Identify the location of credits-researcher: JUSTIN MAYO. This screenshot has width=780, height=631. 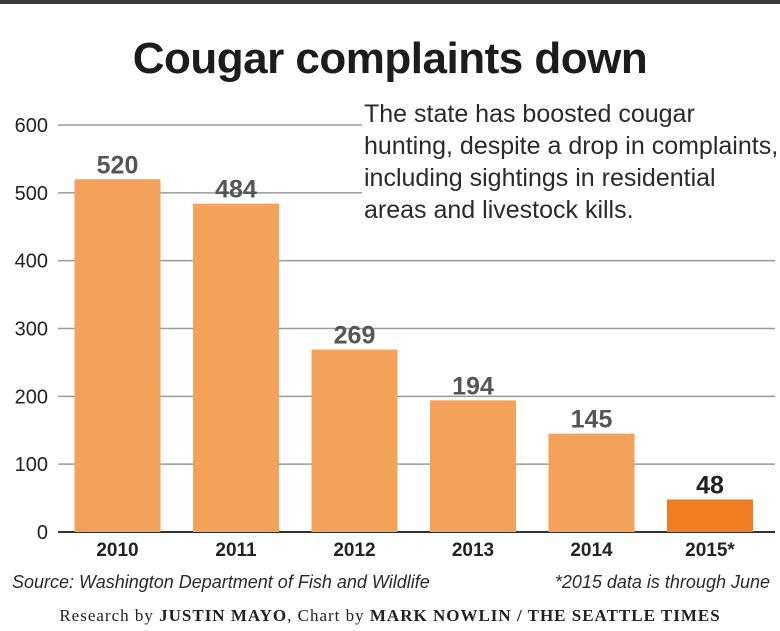
(223, 615).